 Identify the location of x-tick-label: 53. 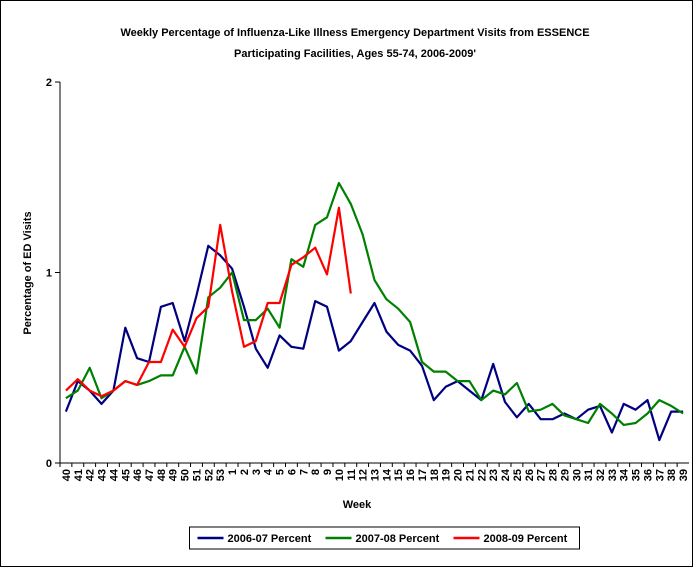
(221, 475).